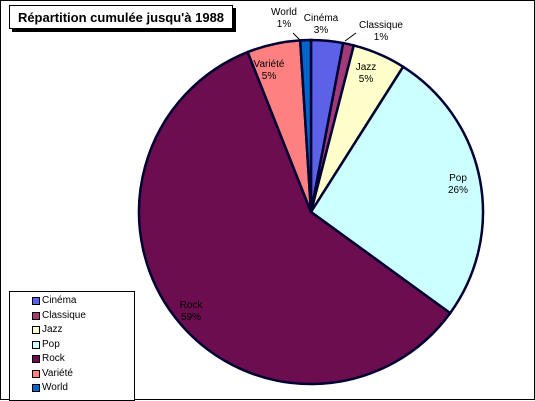  I want to click on legend-item-cinéma: Cinéma, so click(72, 301).